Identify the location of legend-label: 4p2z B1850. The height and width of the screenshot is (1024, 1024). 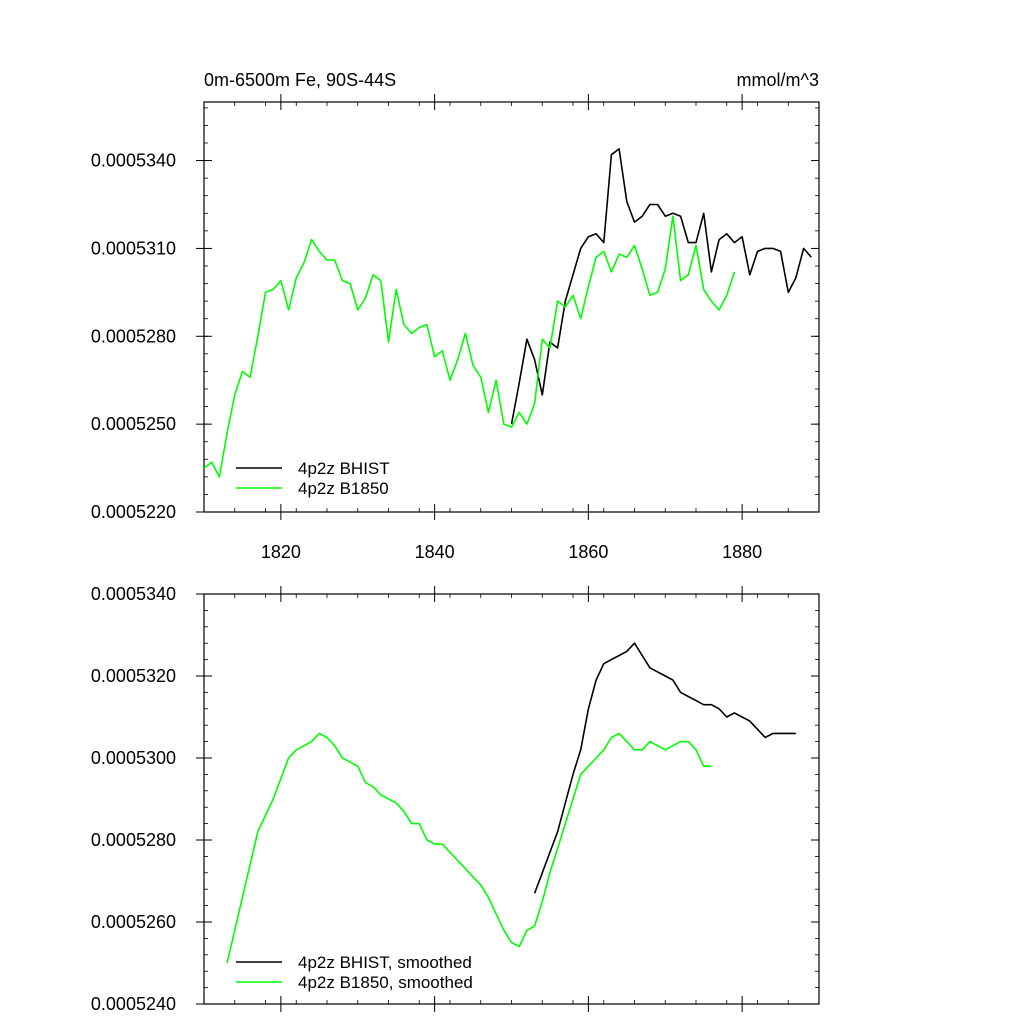
(343, 488).